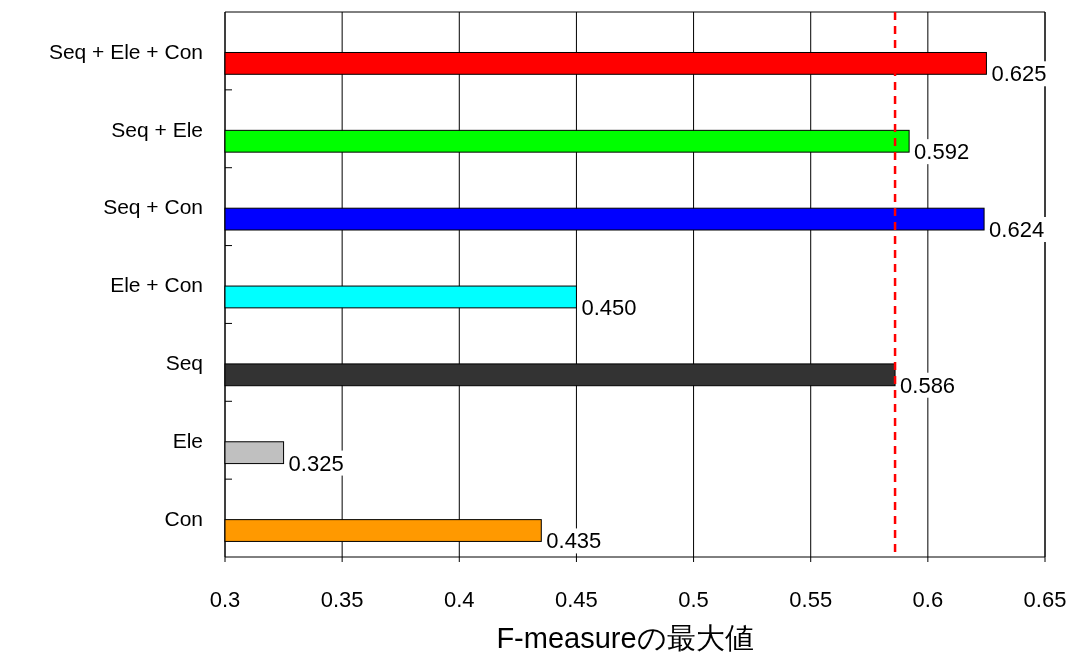 This screenshot has height=657, width=1073. Describe the element at coordinates (342, 599) in the screenshot. I see `x-tick-label: 0.35` at that location.